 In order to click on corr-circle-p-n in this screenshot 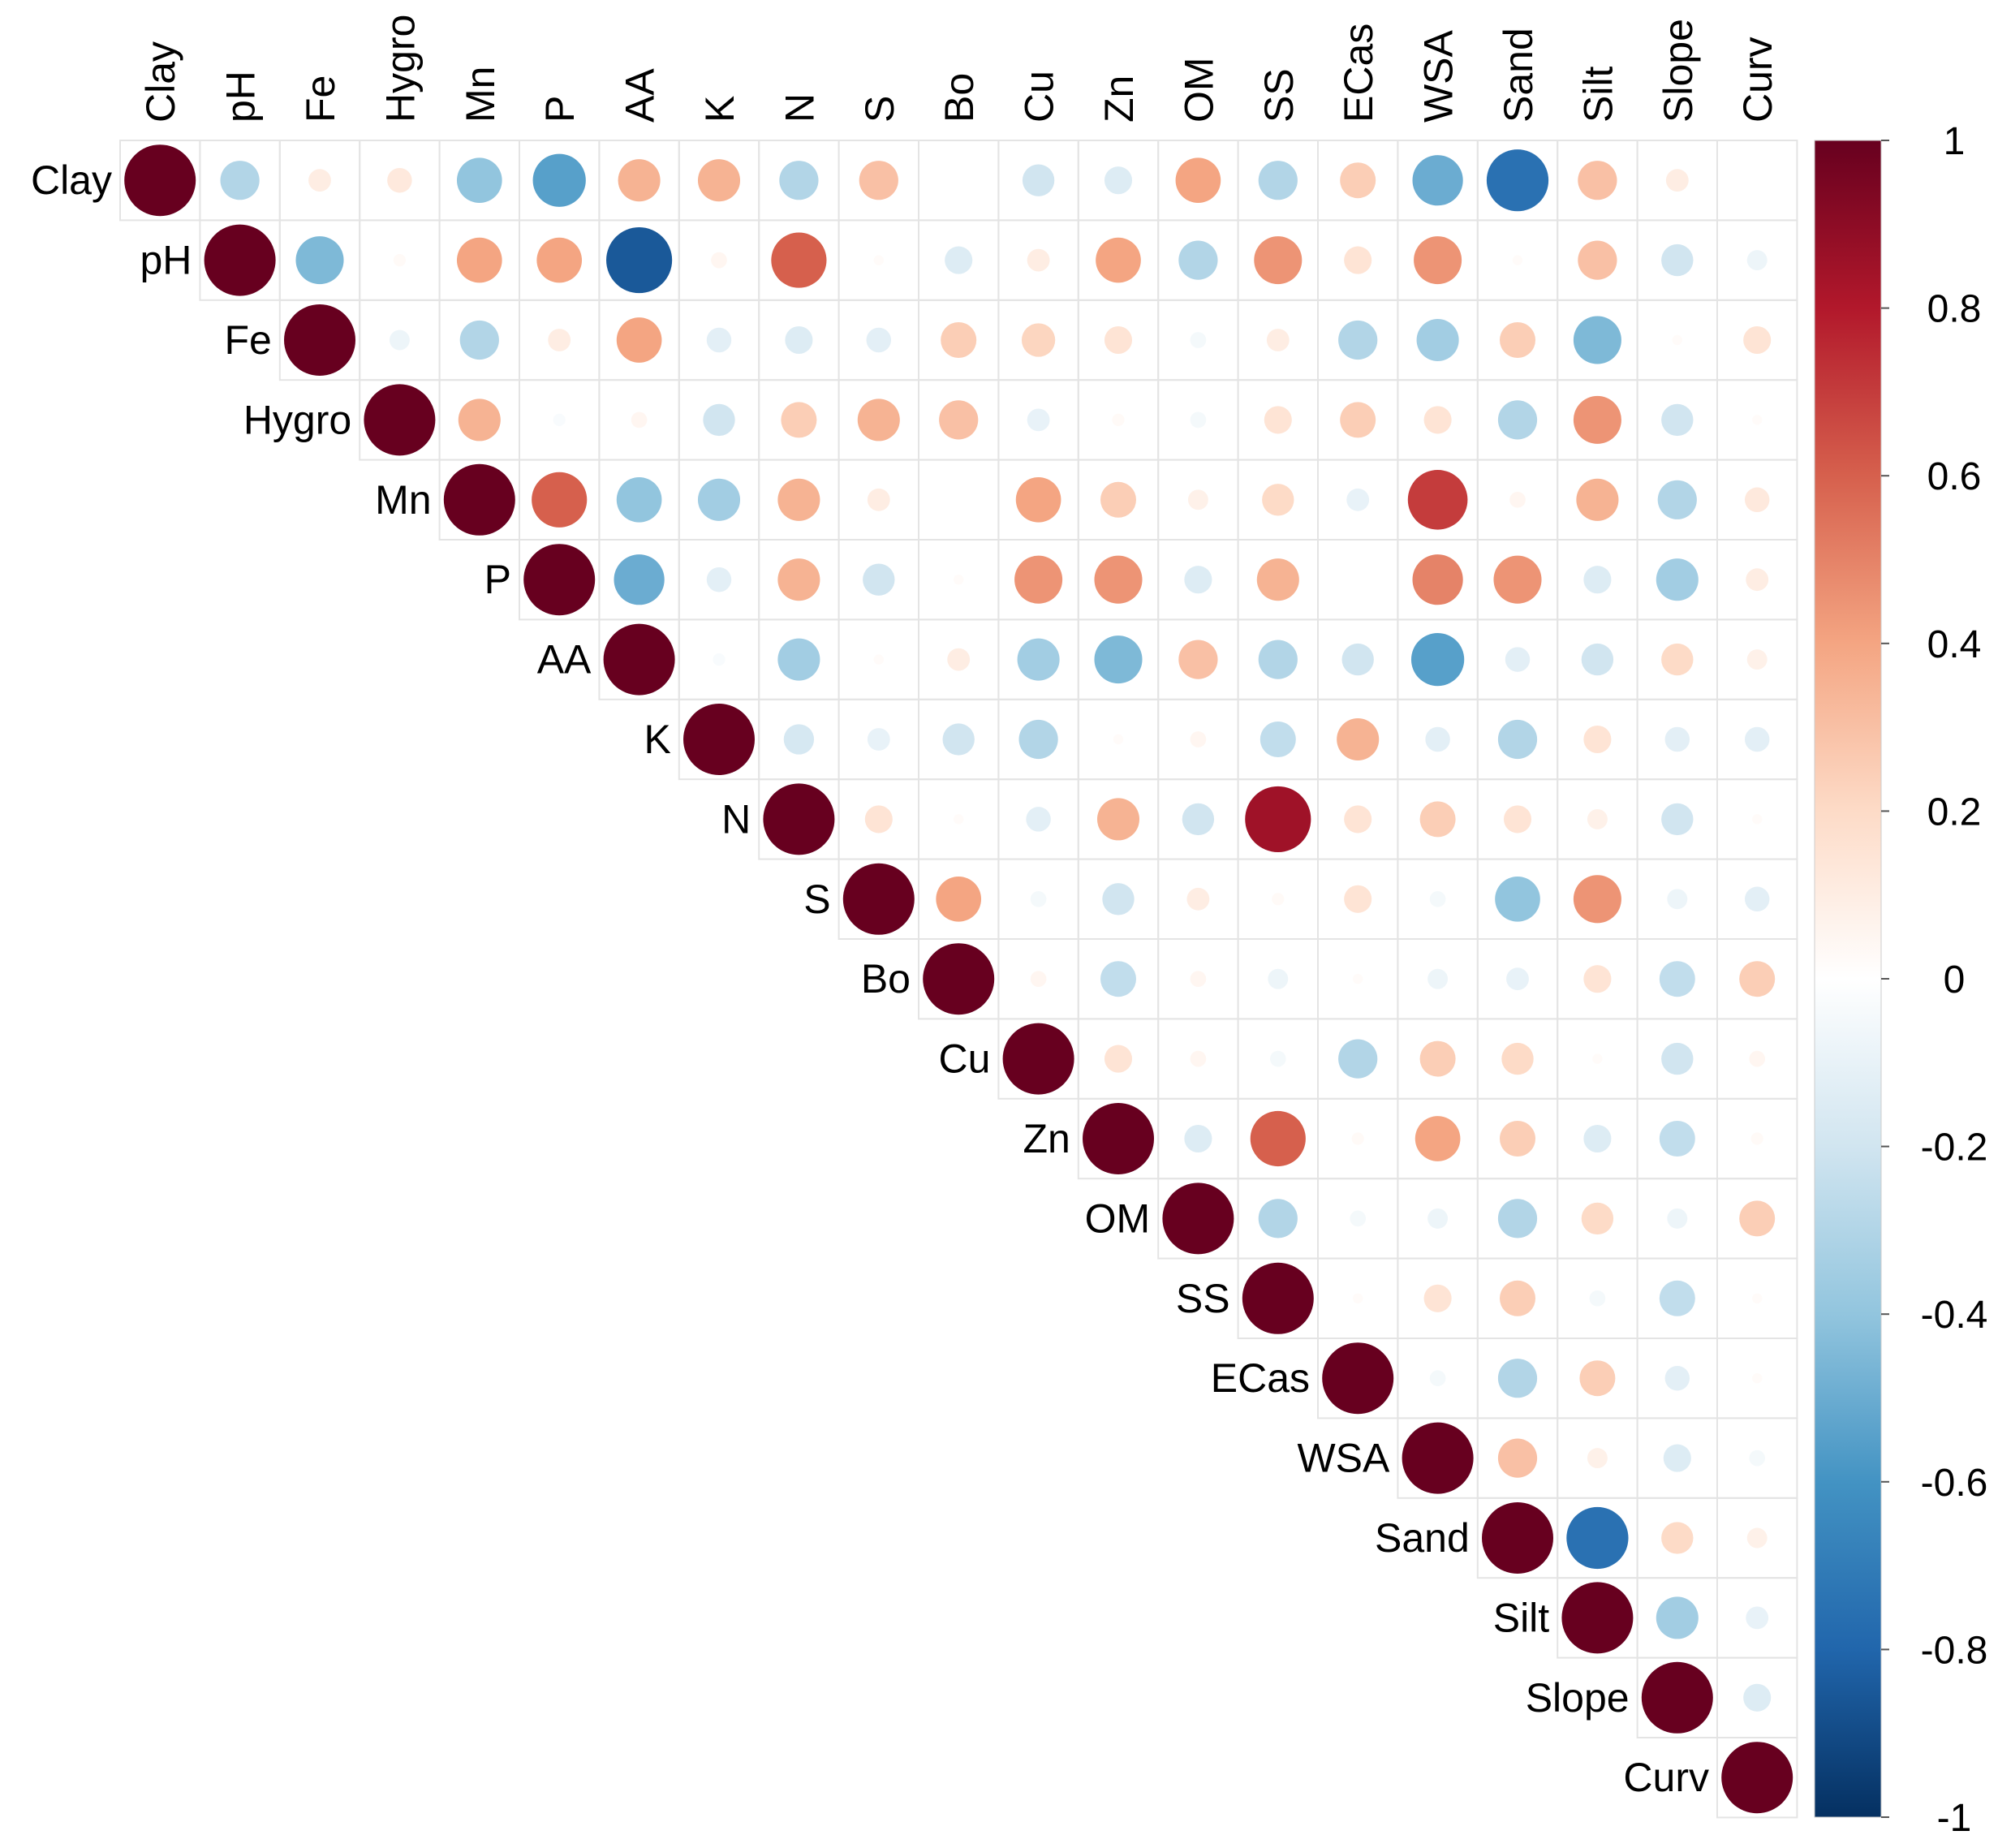, I will do `click(798, 580)`.